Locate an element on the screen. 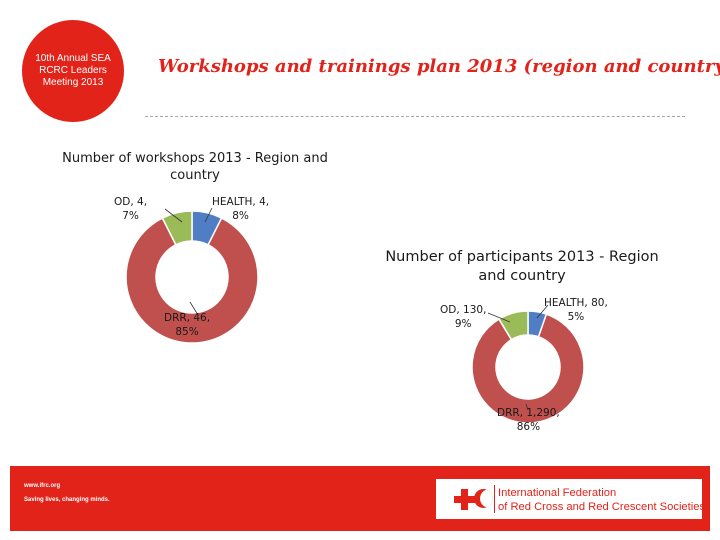 The image size is (720, 540). participants-label-health-line-1: HEALTH, 80, is located at coordinates (576, 303).